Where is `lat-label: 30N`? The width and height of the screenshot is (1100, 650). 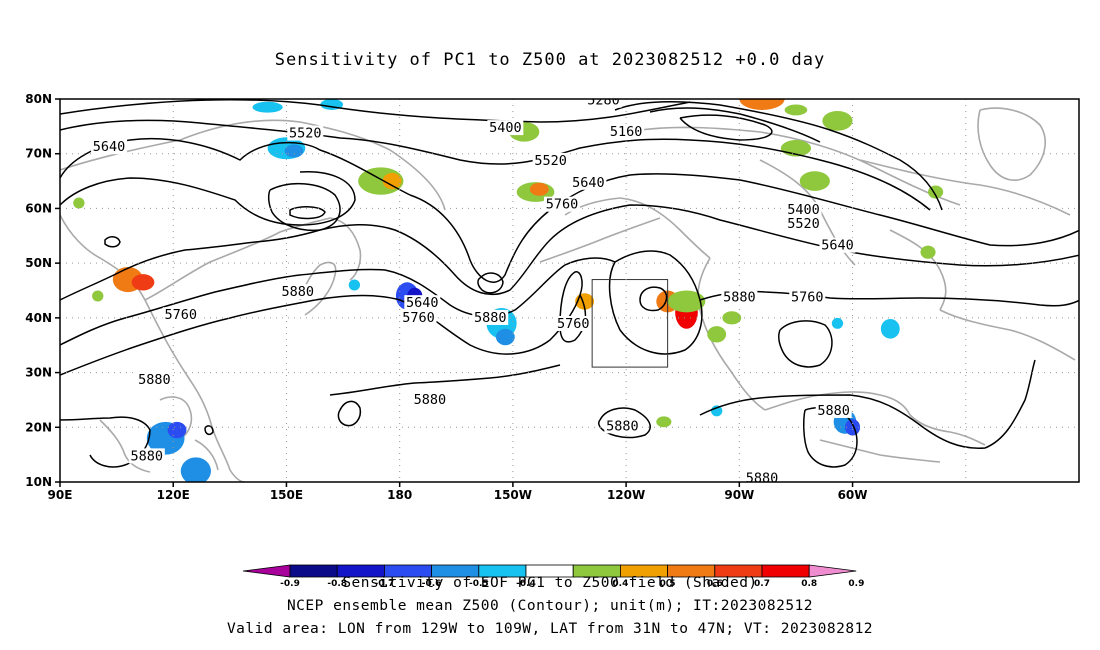
lat-label: 30N is located at coordinates (38, 373).